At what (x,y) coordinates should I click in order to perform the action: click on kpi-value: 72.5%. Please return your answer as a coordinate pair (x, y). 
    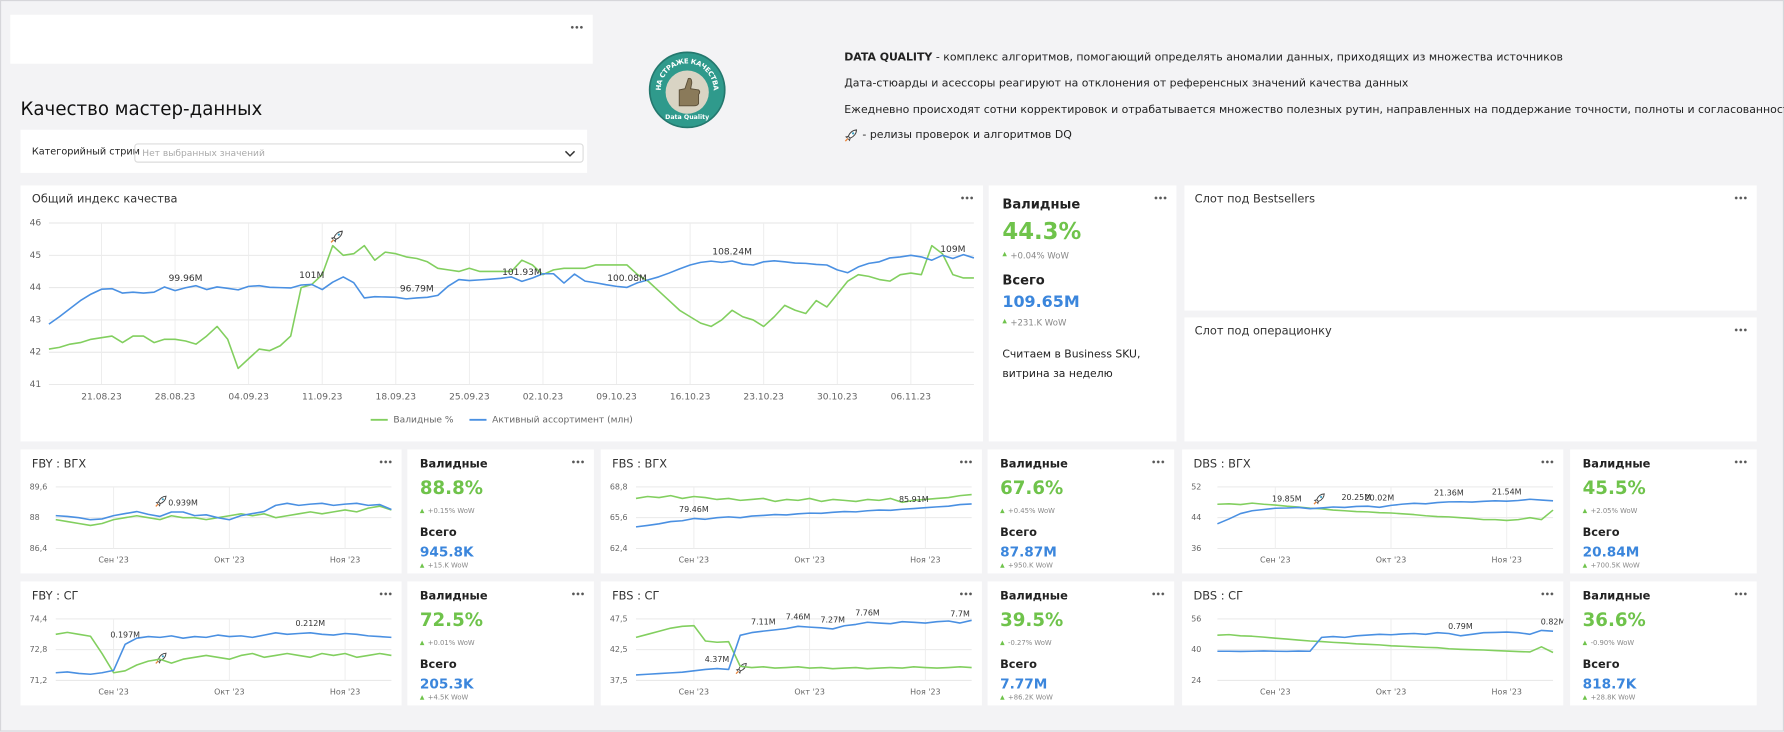
    Looking at the image, I should click on (451, 619).